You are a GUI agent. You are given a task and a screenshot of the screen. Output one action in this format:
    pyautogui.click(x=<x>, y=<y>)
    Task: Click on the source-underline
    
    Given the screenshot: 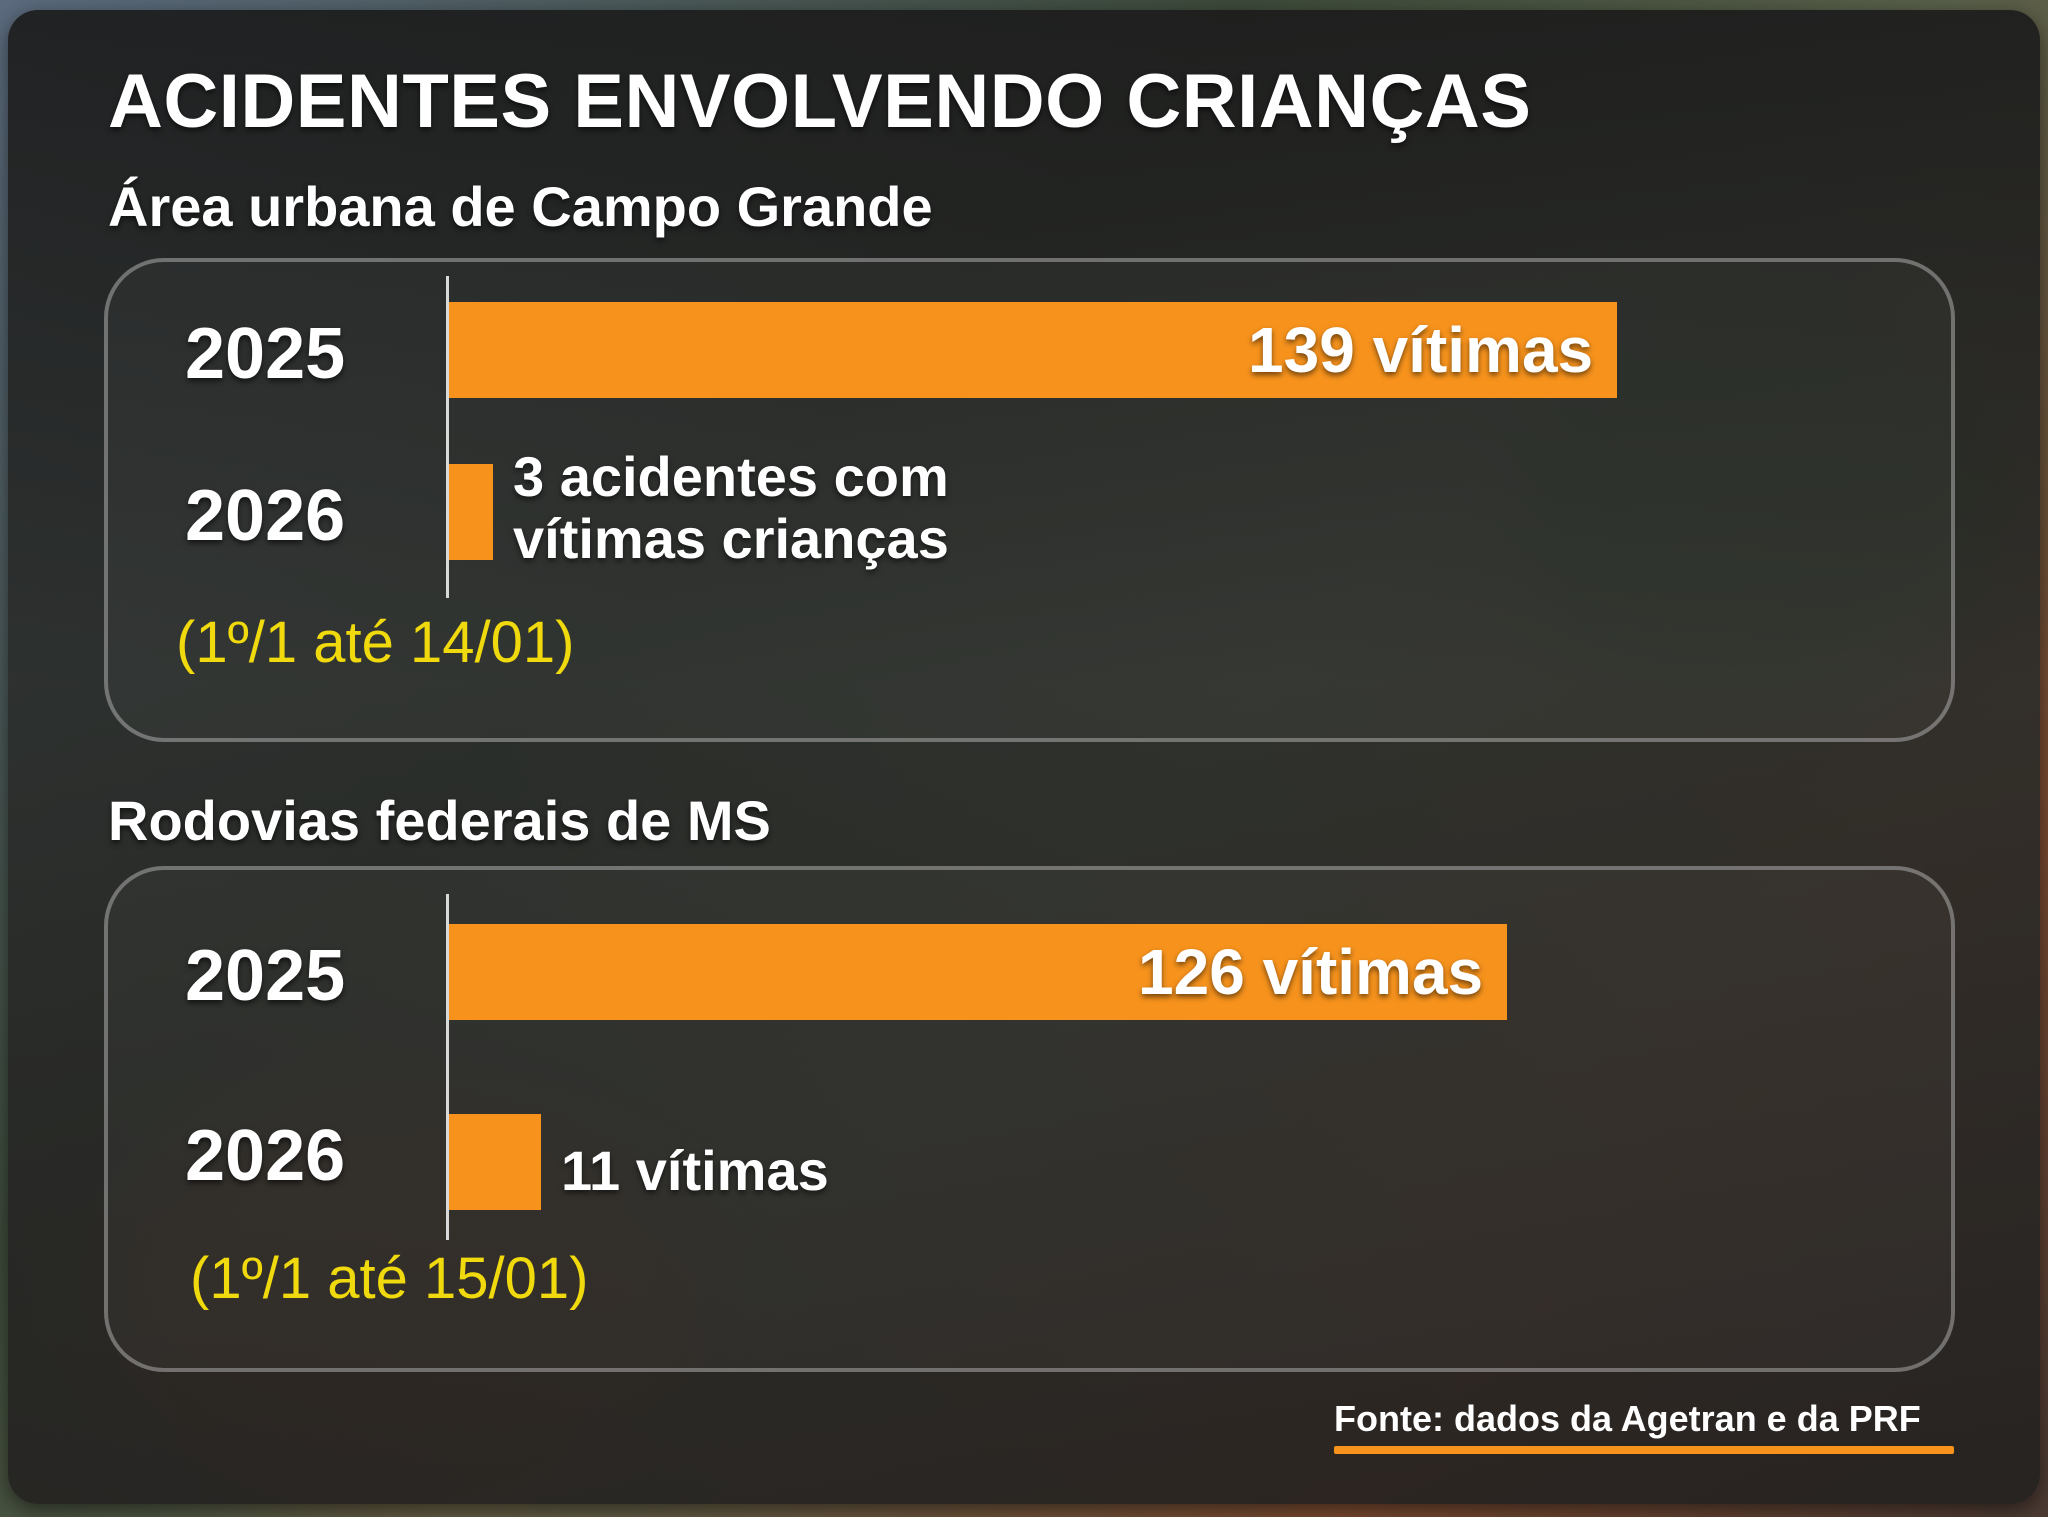 What is the action you would take?
    pyautogui.click(x=1644, y=1450)
    